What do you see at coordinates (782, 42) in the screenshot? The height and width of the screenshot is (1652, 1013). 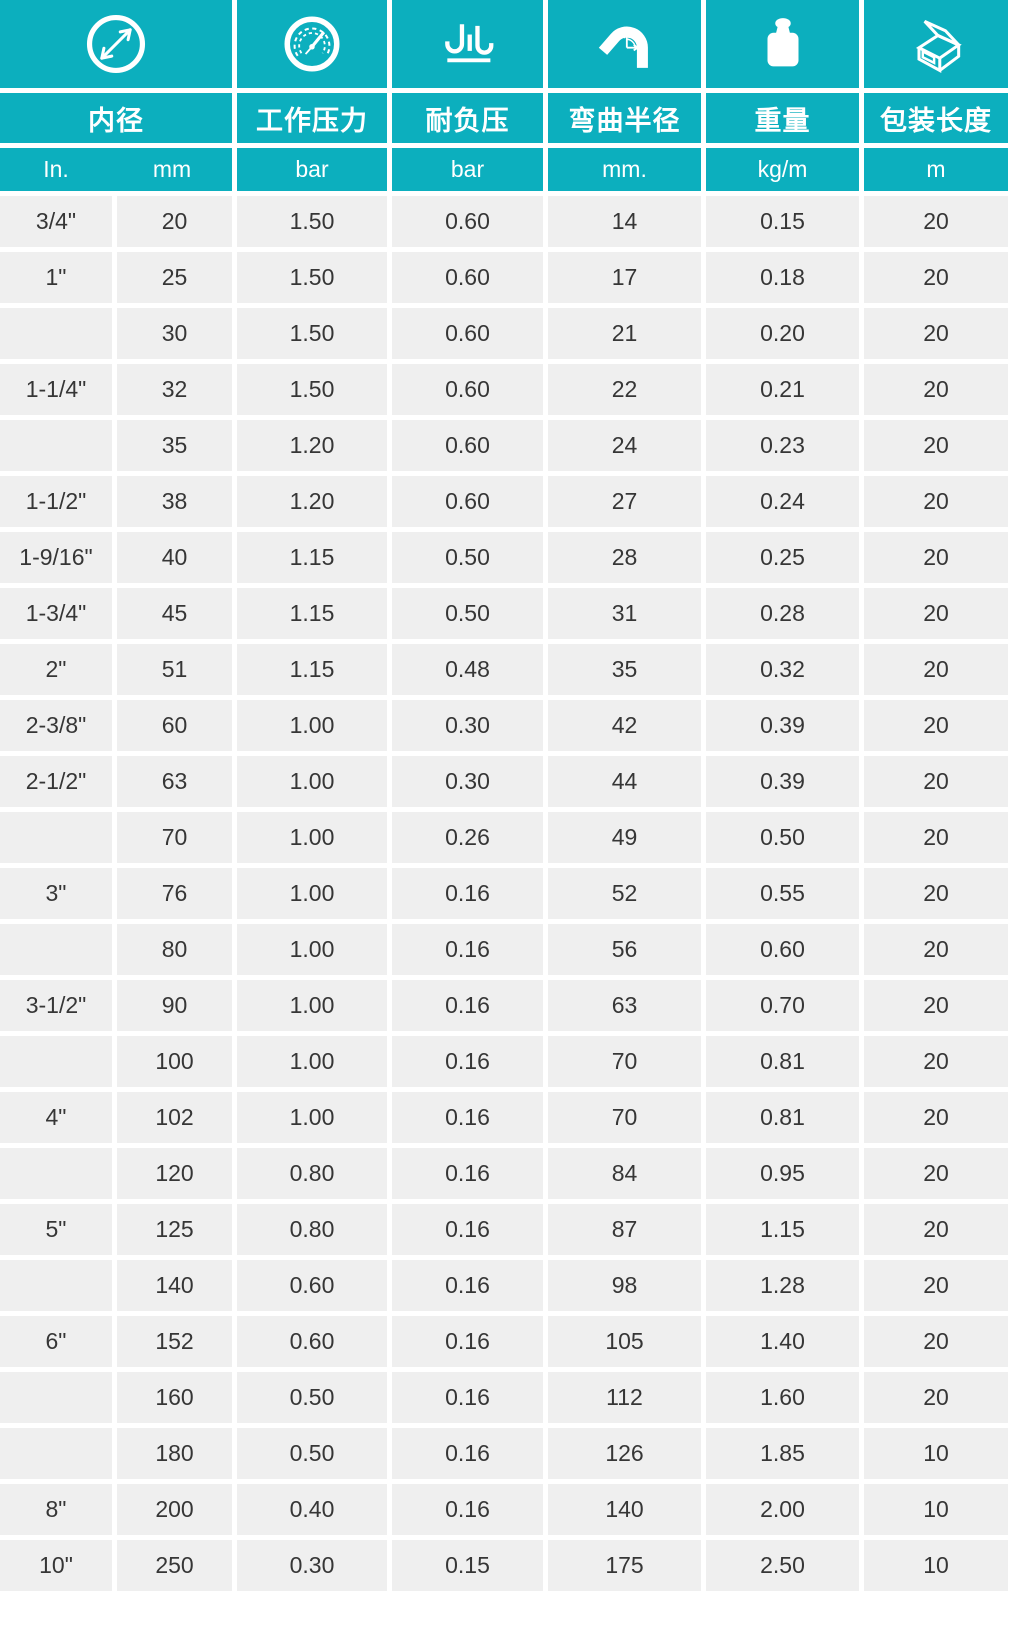 I see `weight-icon` at bounding box center [782, 42].